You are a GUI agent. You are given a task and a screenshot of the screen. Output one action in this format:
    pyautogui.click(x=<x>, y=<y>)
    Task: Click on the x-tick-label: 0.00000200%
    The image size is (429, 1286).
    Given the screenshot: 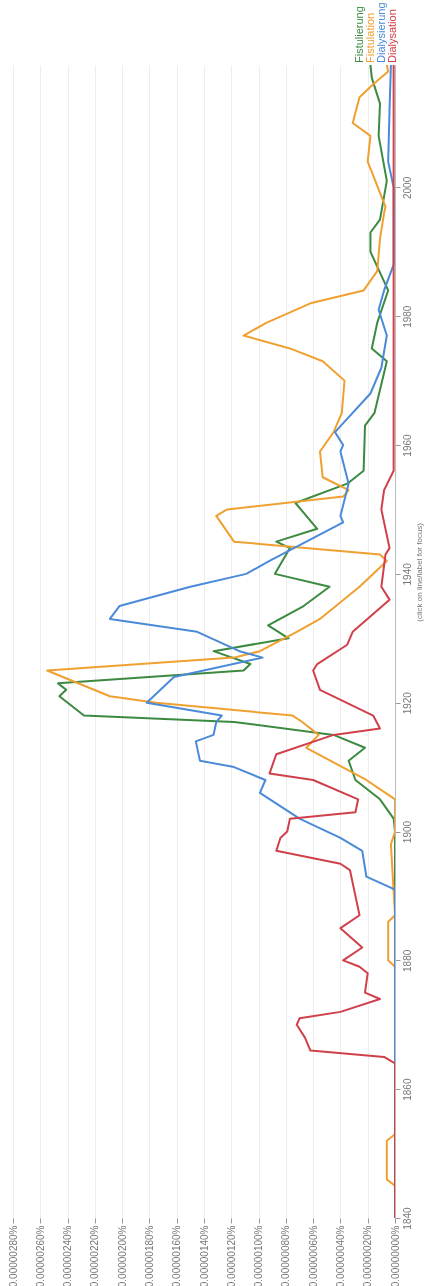 What is the action you would take?
    pyautogui.click(x=122, y=1255)
    